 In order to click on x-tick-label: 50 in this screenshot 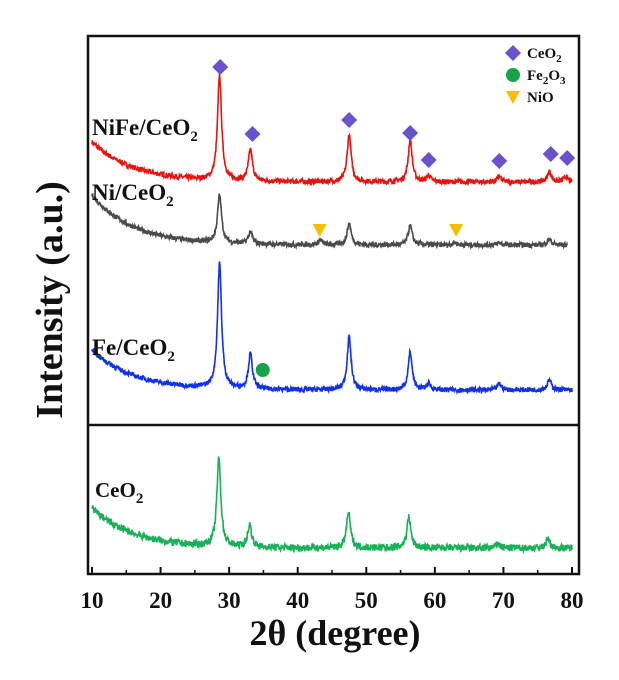, I will do `click(366, 600)`.